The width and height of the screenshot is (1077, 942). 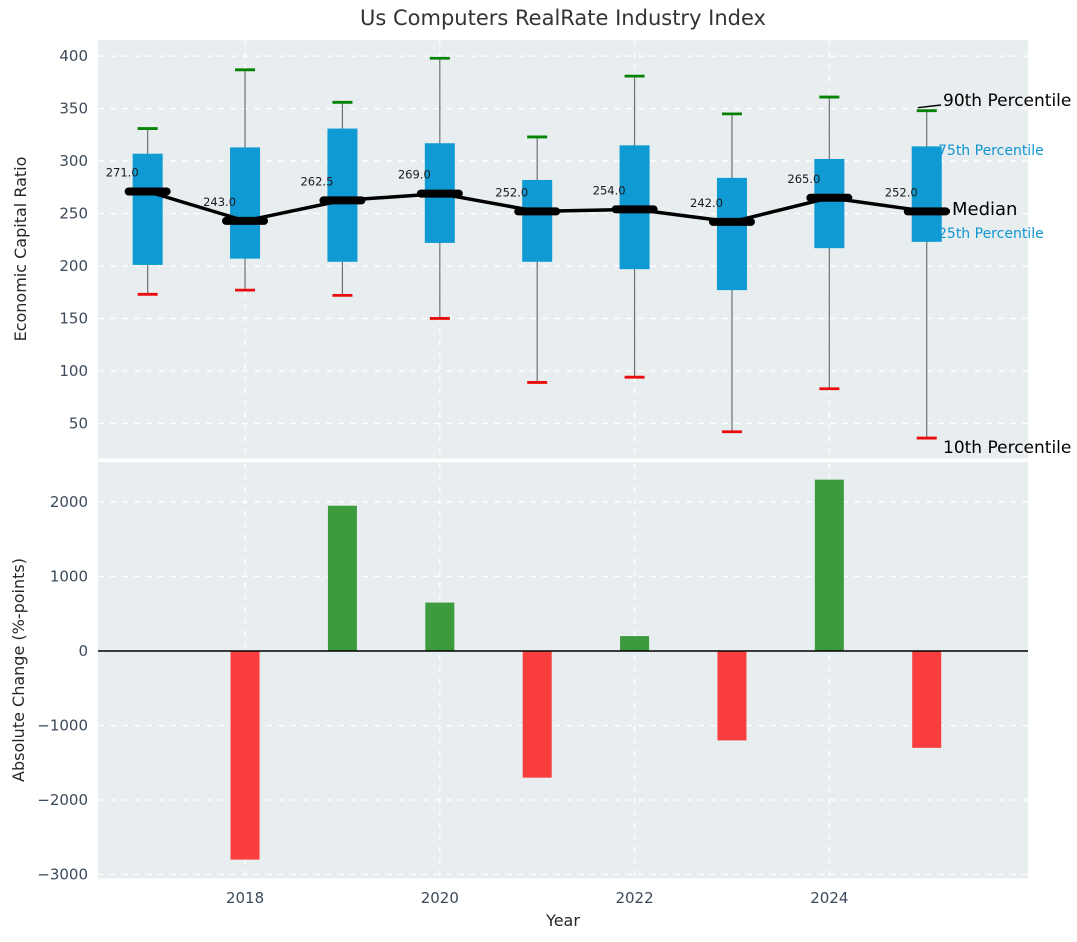 I want to click on top-panel-y-tick-label: 100, so click(x=73, y=371).